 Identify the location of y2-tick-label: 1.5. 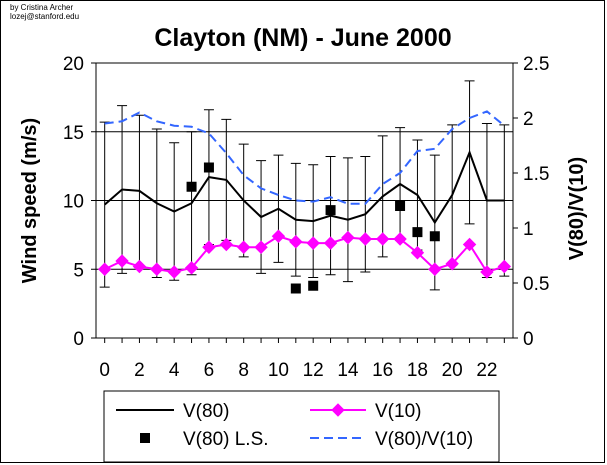
(536, 174).